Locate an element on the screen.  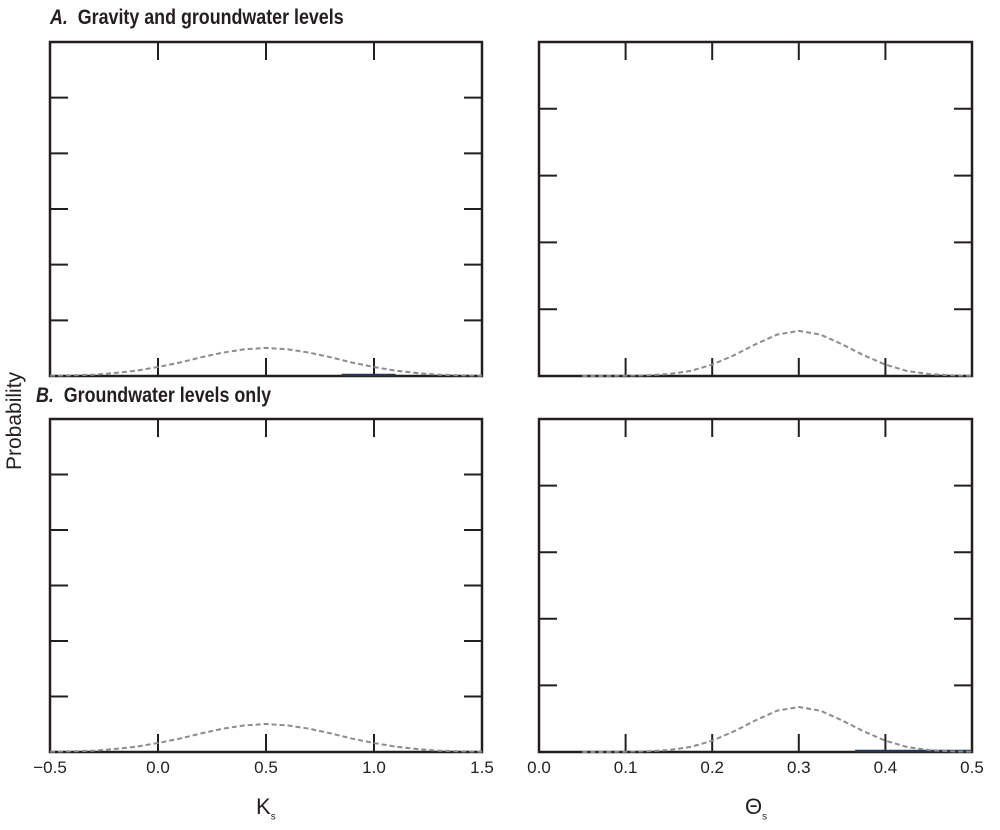
y-axis-label: Probability is located at coordinates (14, 420).